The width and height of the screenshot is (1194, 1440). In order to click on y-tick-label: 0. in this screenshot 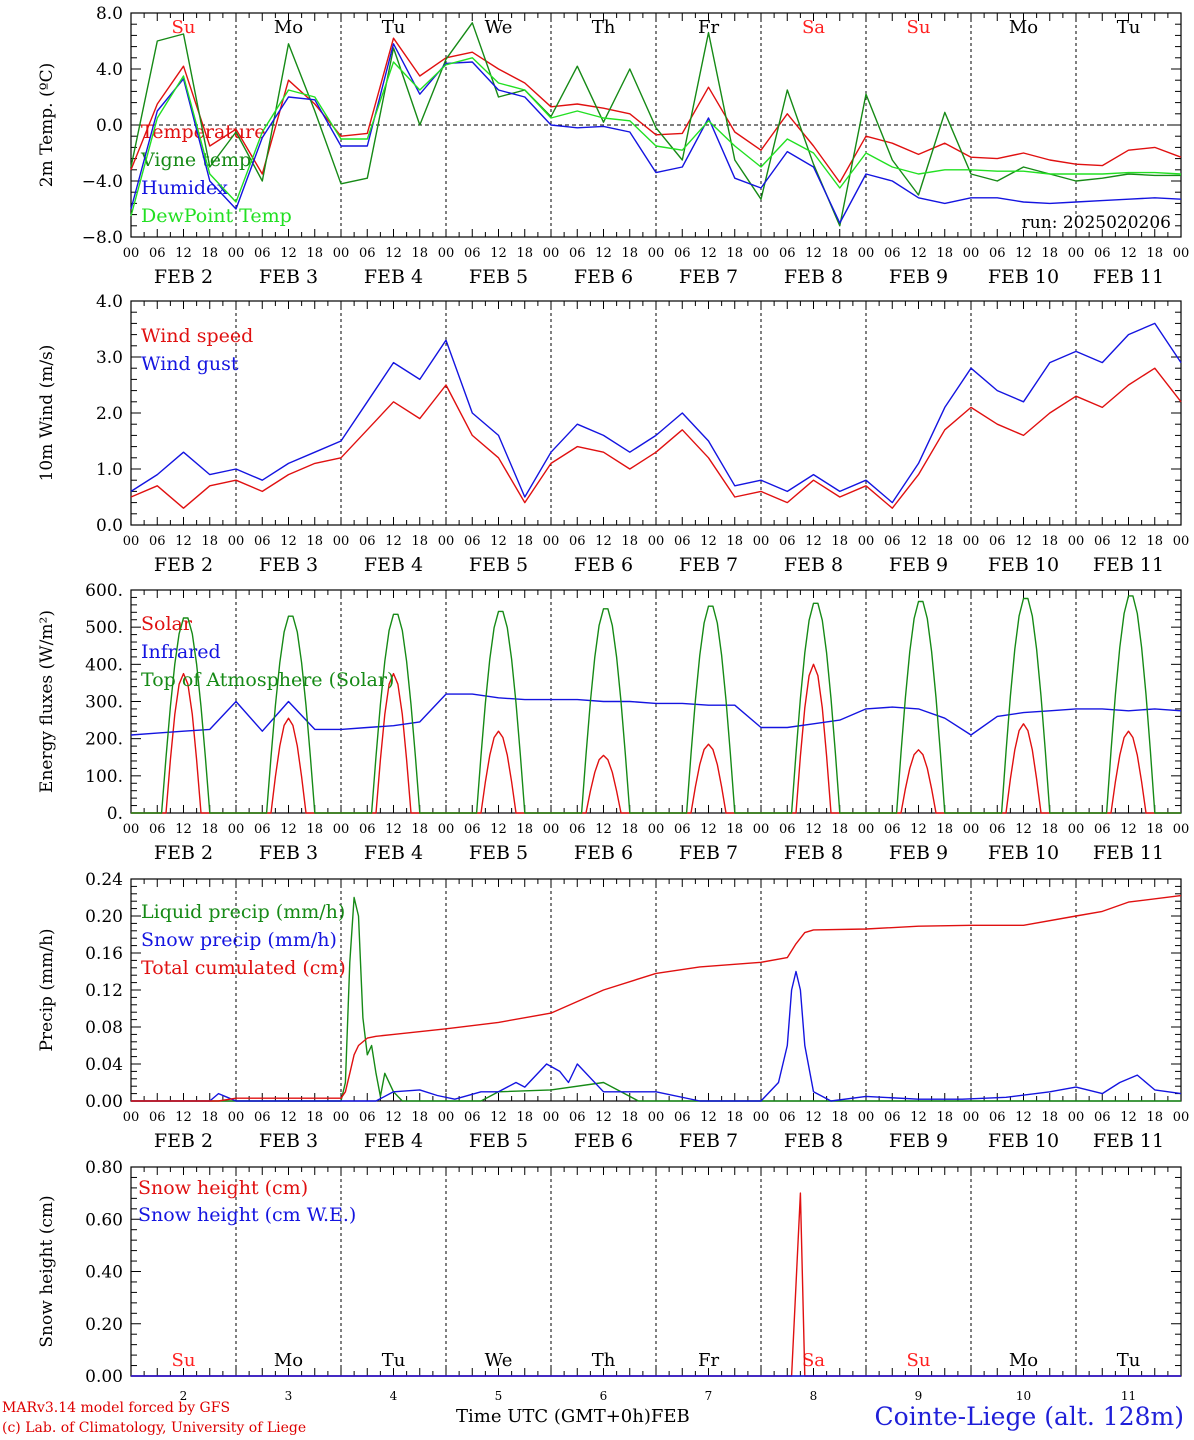, I will do `click(115, 814)`.